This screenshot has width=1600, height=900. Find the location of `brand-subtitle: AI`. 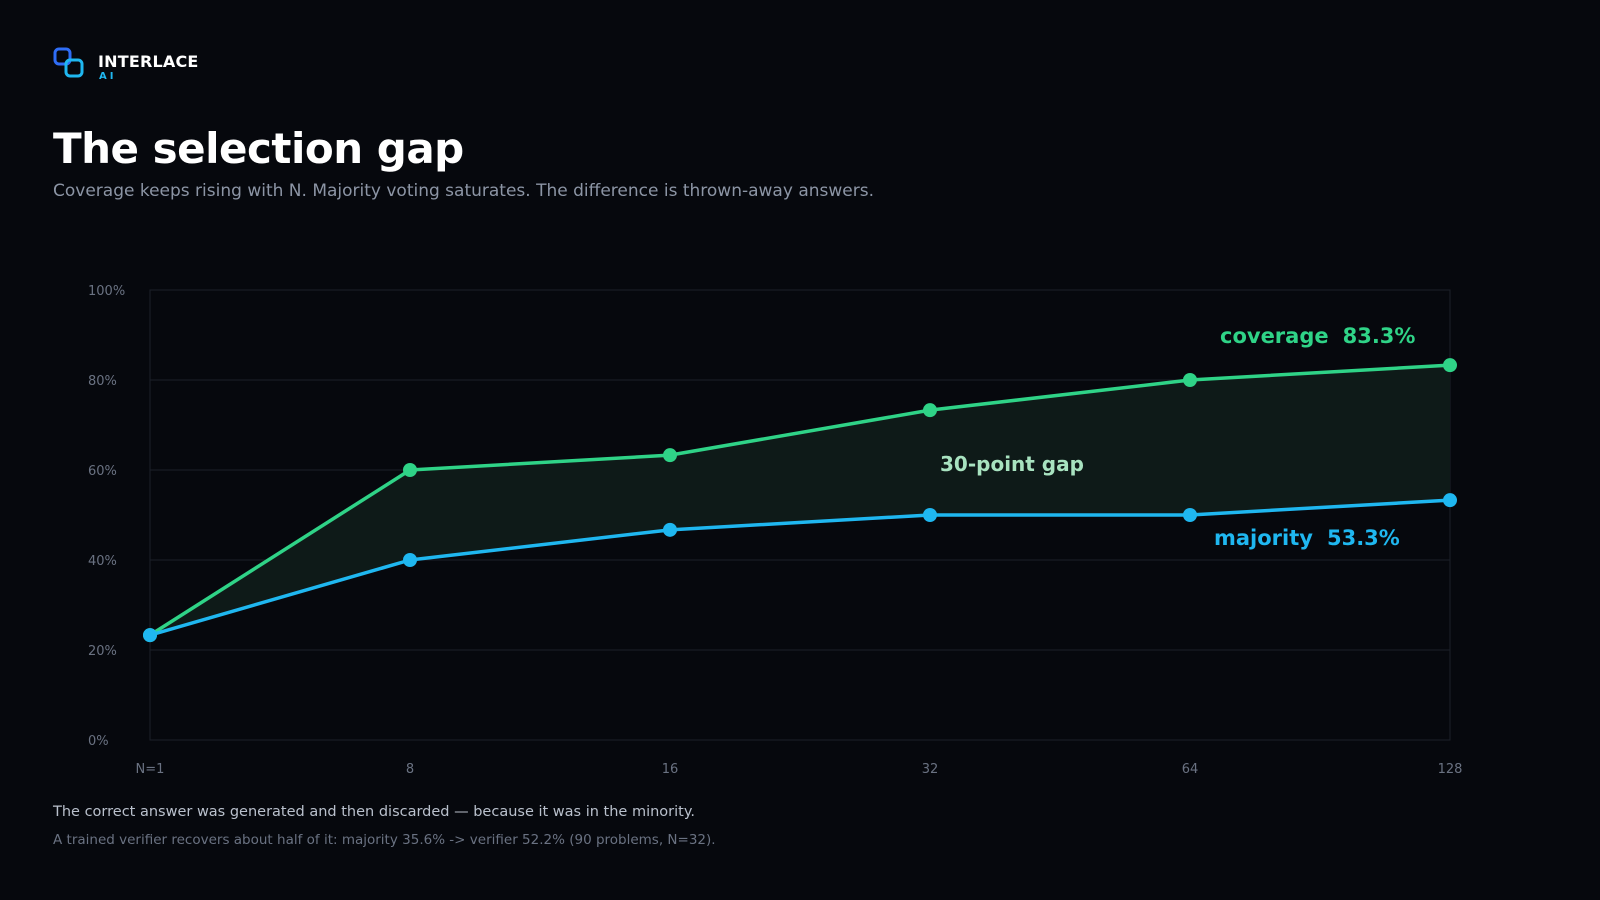

brand-subtitle: AI is located at coordinates (108, 76).